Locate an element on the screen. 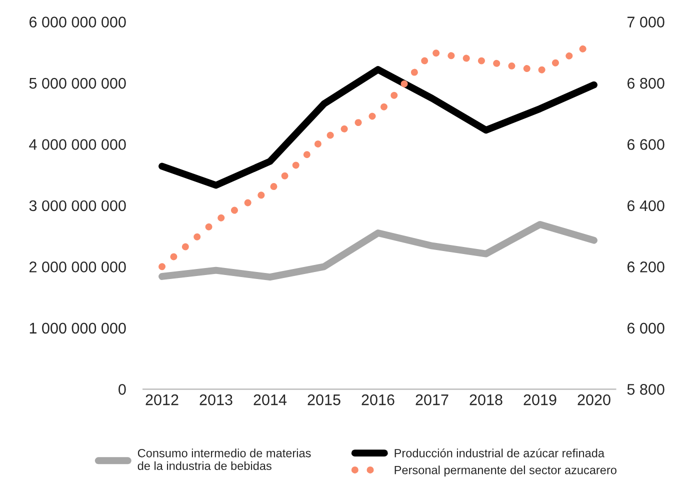  x-tick-label: 2012 is located at coordinates (162, 400).